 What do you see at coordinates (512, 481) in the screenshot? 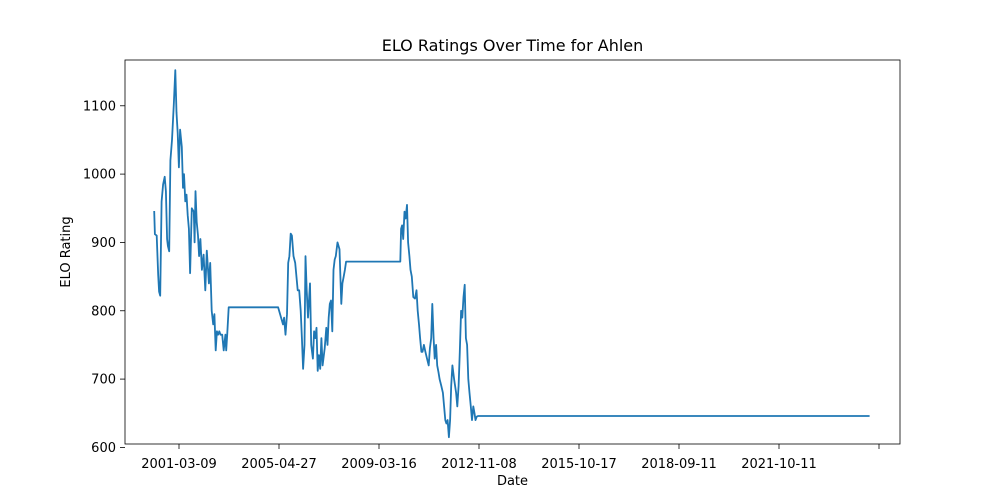
I see `x-axis-label: Date` at bounding box center [512, 481].